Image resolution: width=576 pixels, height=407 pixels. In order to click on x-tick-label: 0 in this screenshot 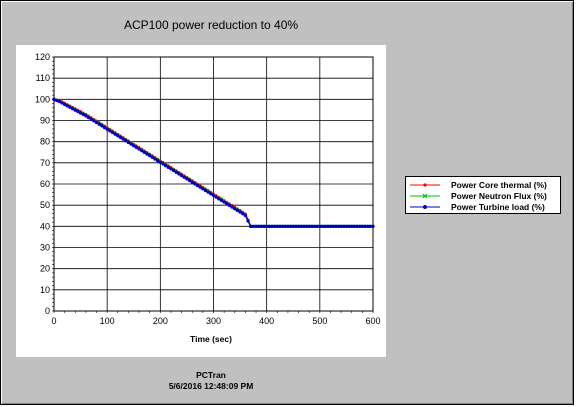, I will do `click(53, 321)`.